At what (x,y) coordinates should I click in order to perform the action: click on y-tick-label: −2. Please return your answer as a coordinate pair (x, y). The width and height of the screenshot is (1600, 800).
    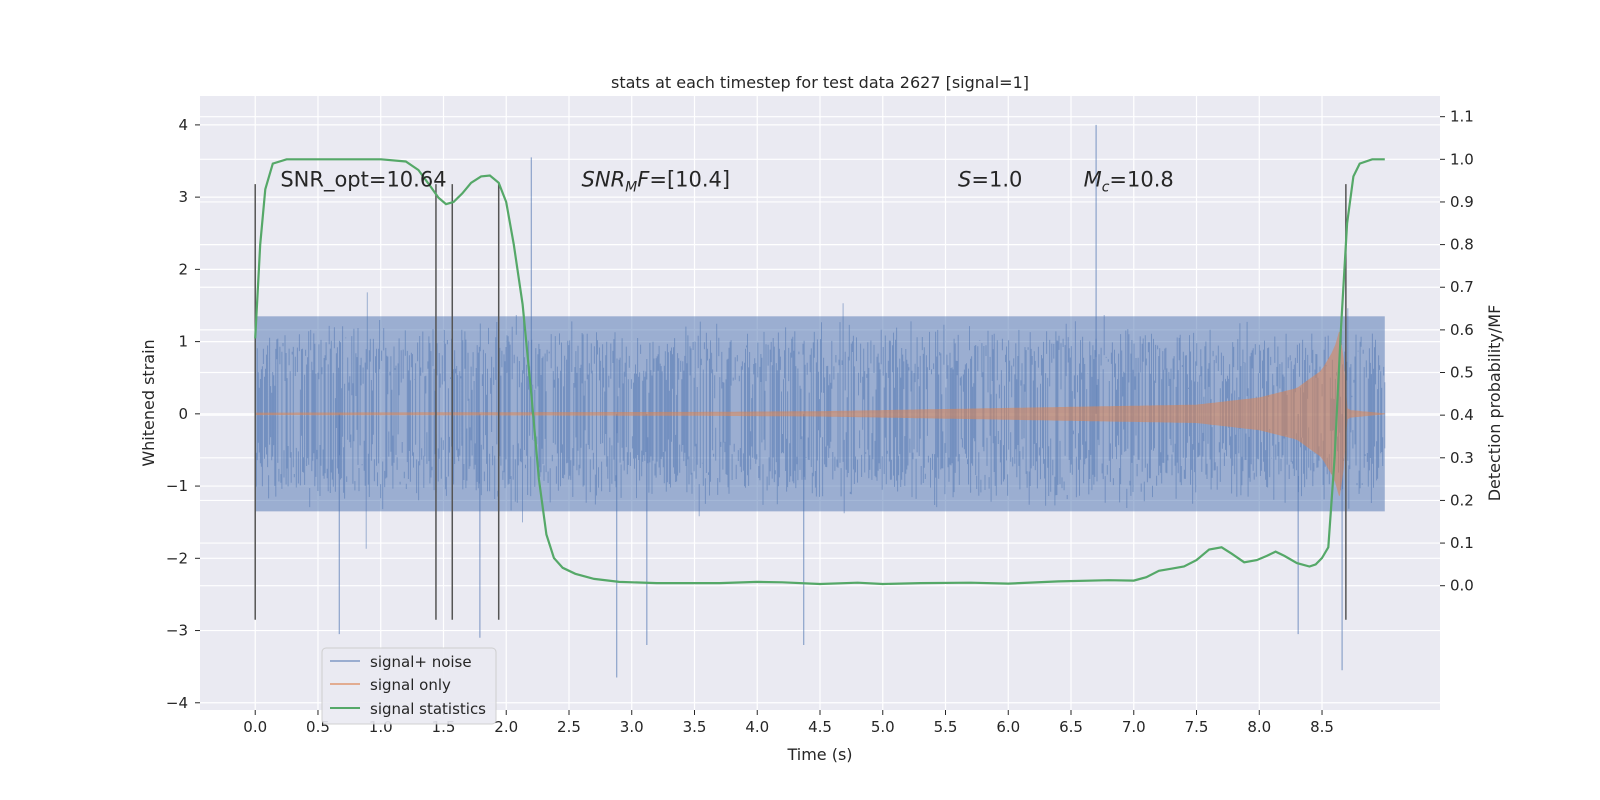
    Looking at the image, I should click on (177, 558).